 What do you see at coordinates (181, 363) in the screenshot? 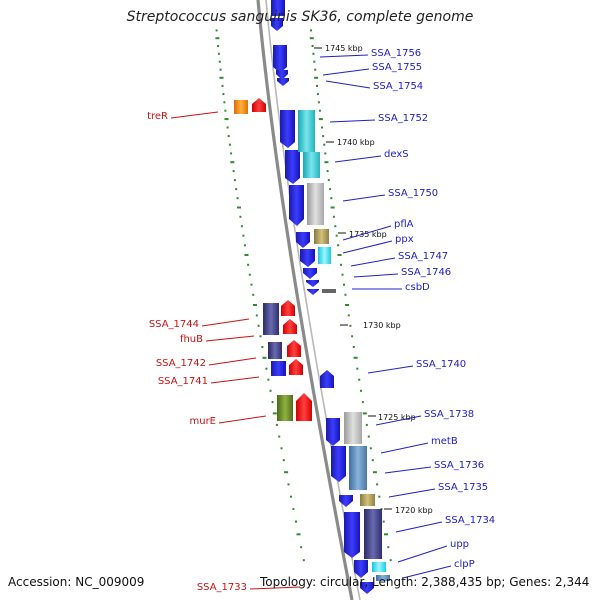
I see `gene-label-reverse: SSA_1742` at bounding box center [181, 363].